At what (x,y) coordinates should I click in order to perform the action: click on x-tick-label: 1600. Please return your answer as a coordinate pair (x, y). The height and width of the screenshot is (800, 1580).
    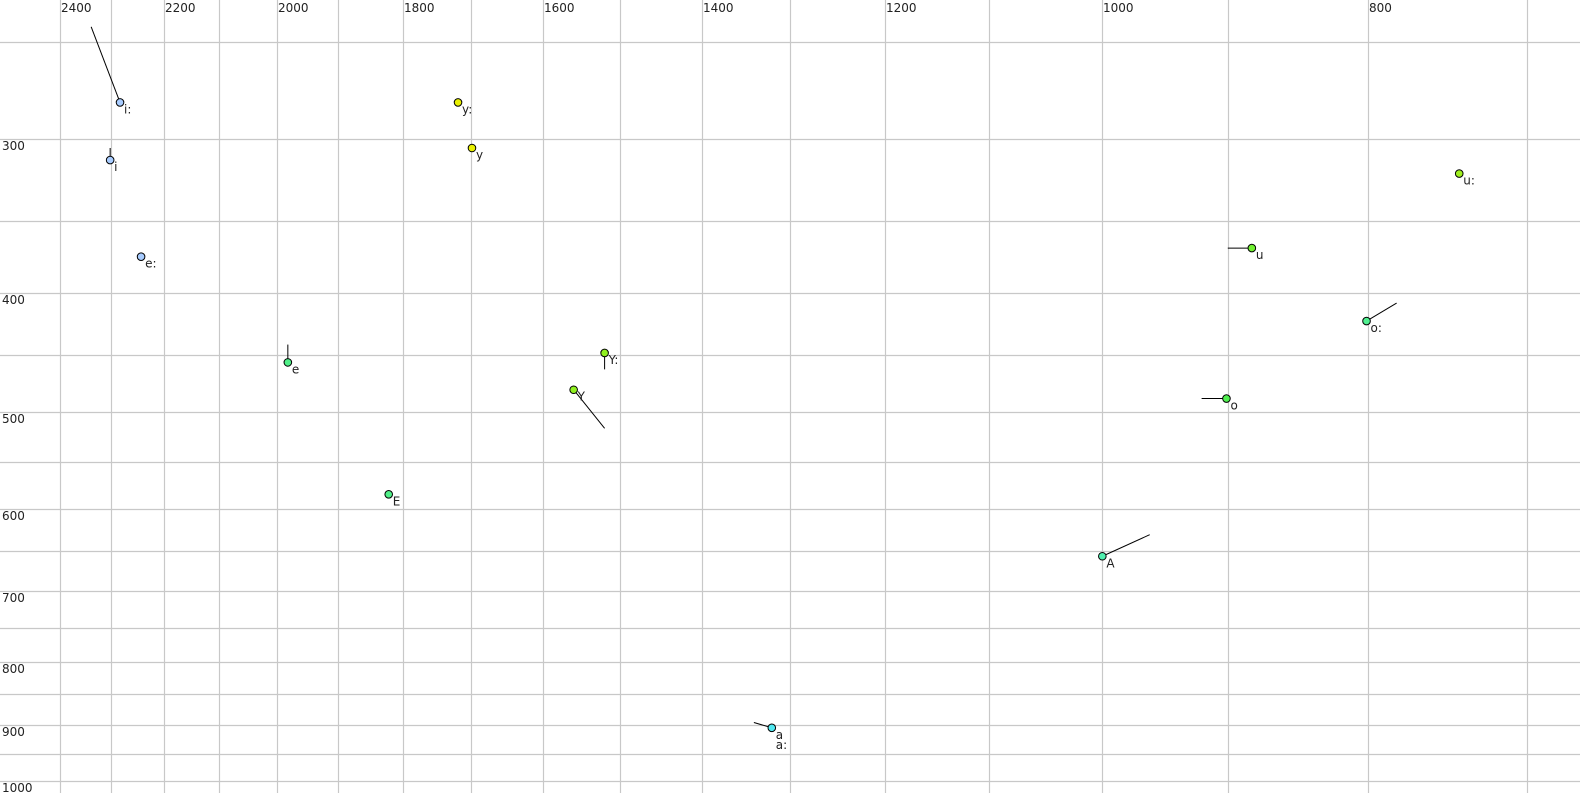
    Looking at the image, I should click on (559, 8).